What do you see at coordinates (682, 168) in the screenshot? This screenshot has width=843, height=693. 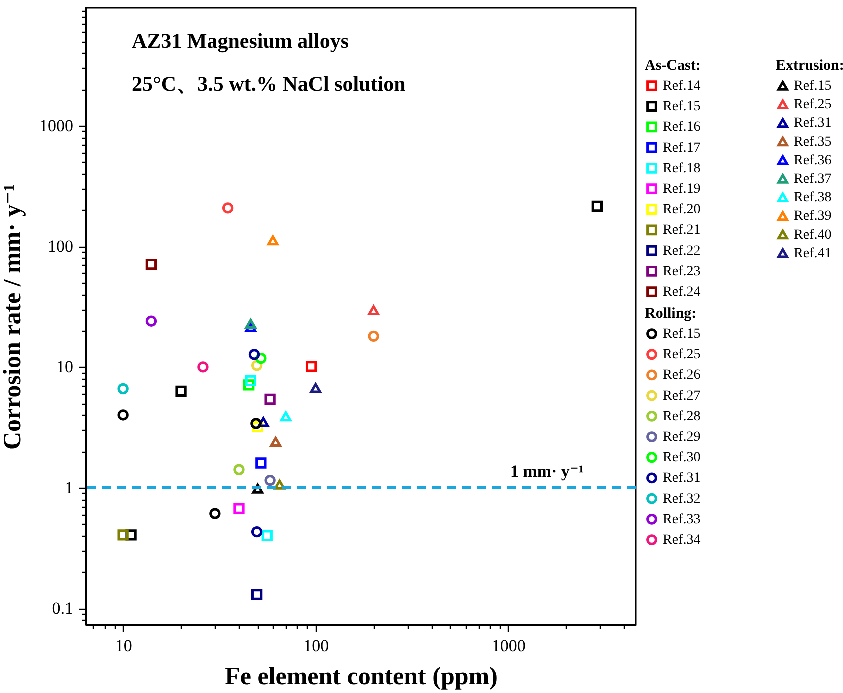 I see `legend-label: Ref.18` at bounding box center [682, 168].